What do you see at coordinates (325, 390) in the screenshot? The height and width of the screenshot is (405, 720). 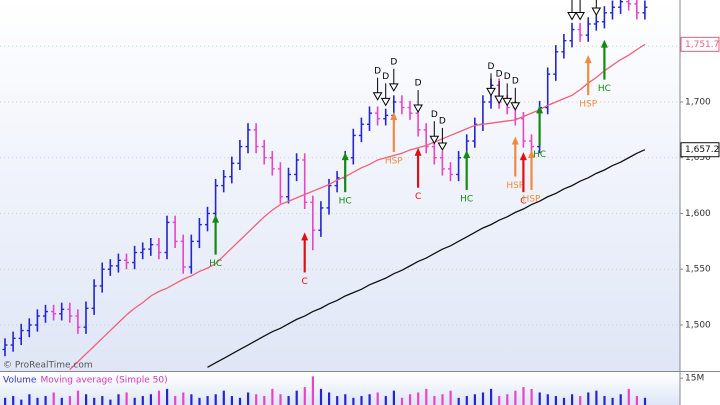 I see `volume-plot` at bounding box center [325, 390].